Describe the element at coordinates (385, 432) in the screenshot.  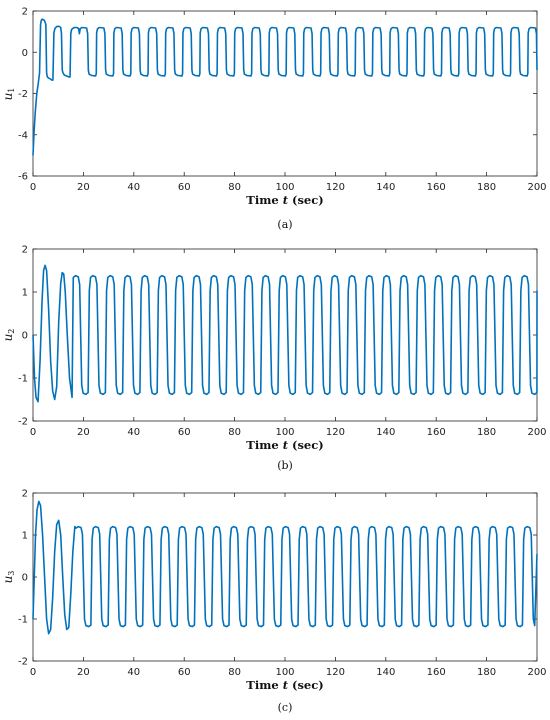
I see `x-tick-label-b: 140` at that location.